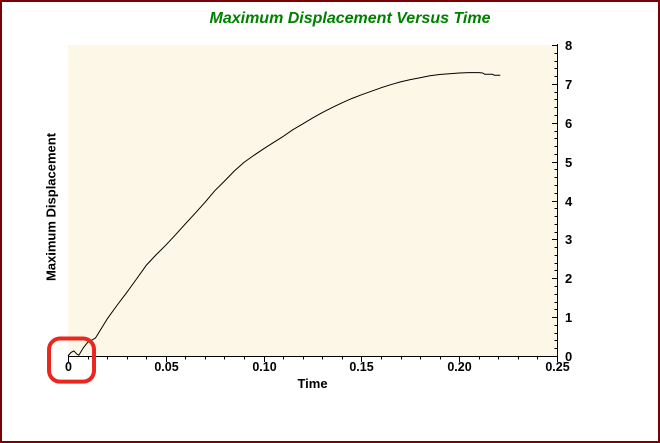 This screenshot has width=660, height=443. I want to click on y-tick-label: 5, so click(568, 162).